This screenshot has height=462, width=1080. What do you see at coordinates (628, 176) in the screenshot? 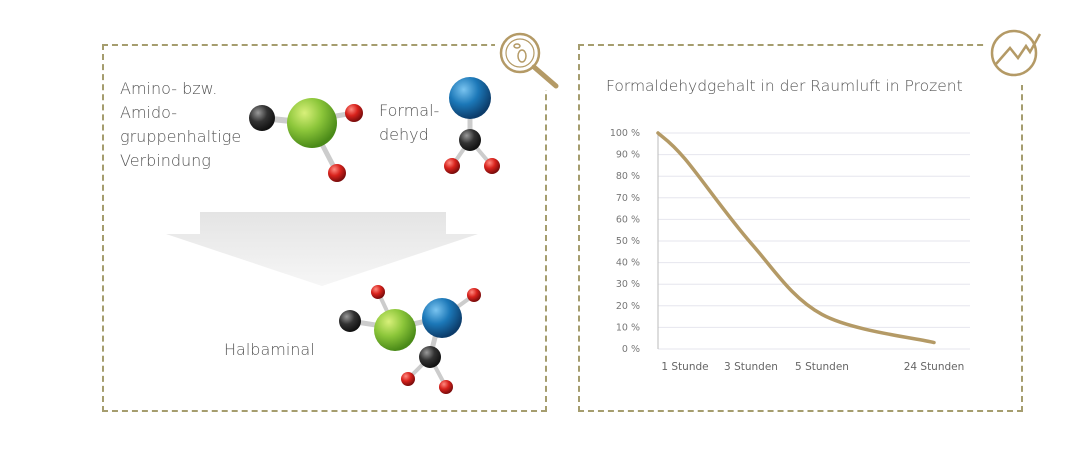
I see `y-tick-label: 80 %` at bounding box center [628, 176].